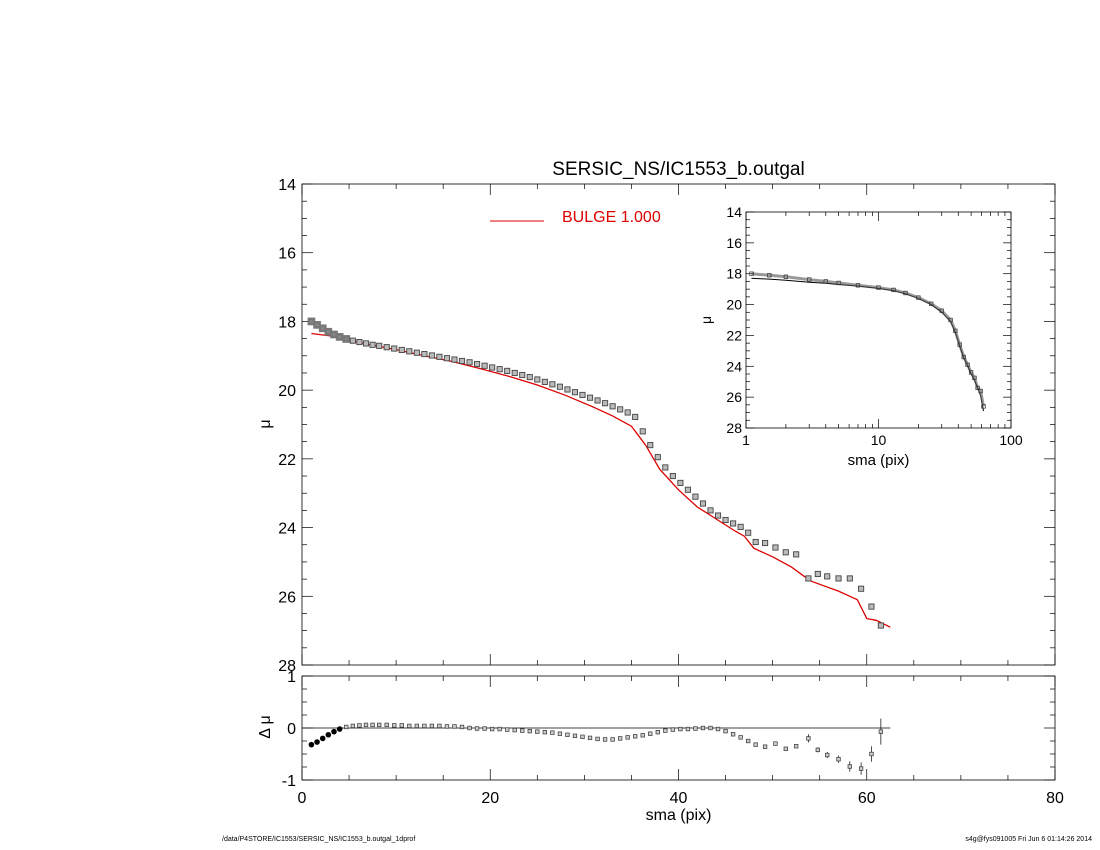  What do you see at coordinates (265, 726) in the screenshot?
I see `residual-y-axis-label: Δ μ` at bounding box center [265, 726].